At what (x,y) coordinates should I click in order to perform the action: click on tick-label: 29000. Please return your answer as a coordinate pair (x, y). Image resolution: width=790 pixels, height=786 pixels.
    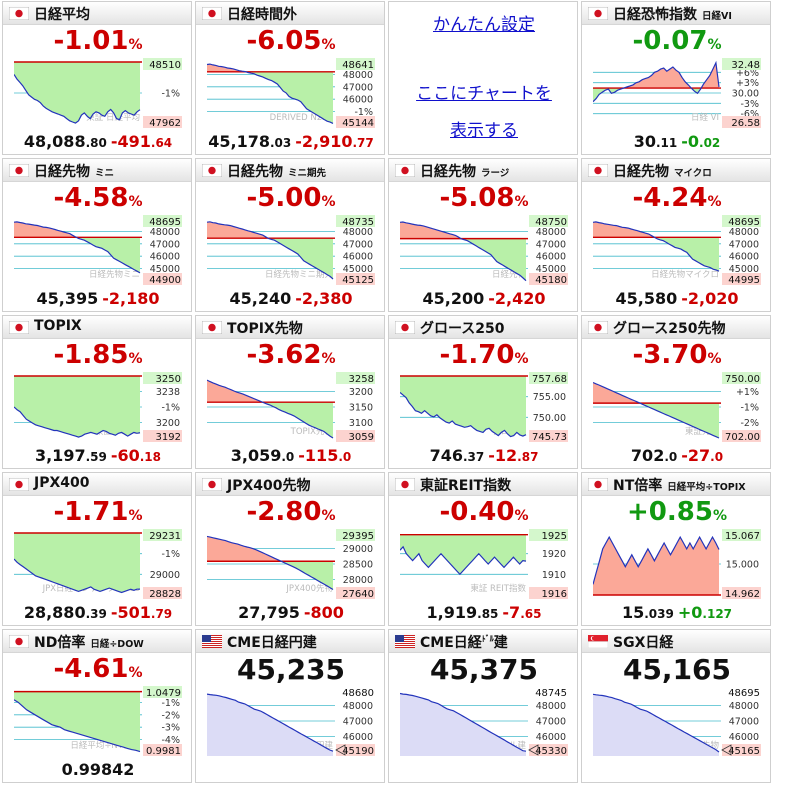
    Looking at the image, I should click on (165, 575).